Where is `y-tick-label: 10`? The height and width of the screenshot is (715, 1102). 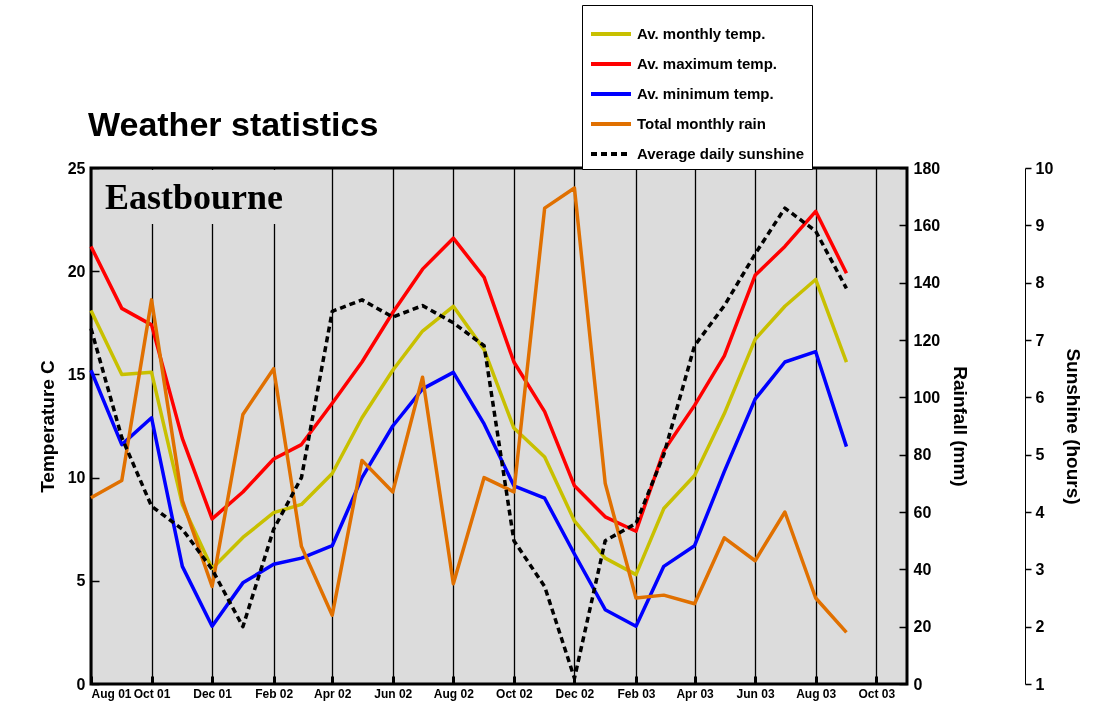
y-tick-label: 10 is located at coordinates (76, 478).